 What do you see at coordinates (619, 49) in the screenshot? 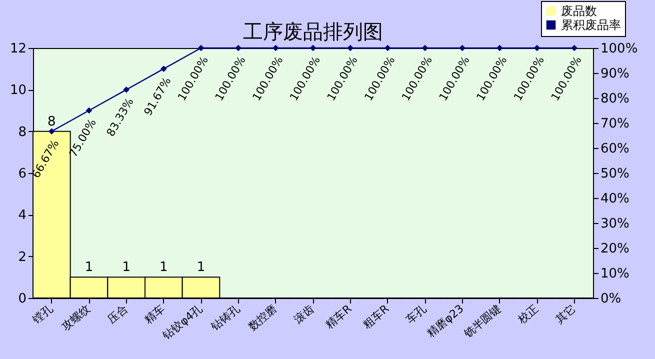
I see `y2-tick-label: 100%` at bounding box center [619, 49].